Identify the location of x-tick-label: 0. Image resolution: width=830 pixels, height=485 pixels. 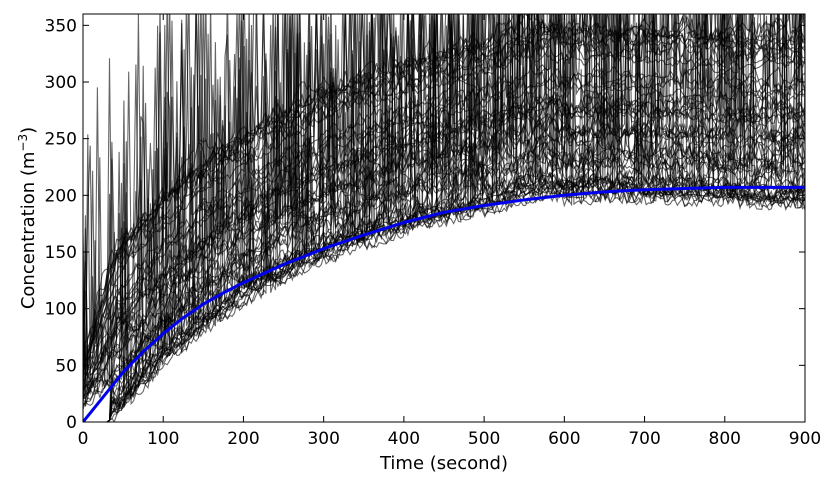
(83, 439).